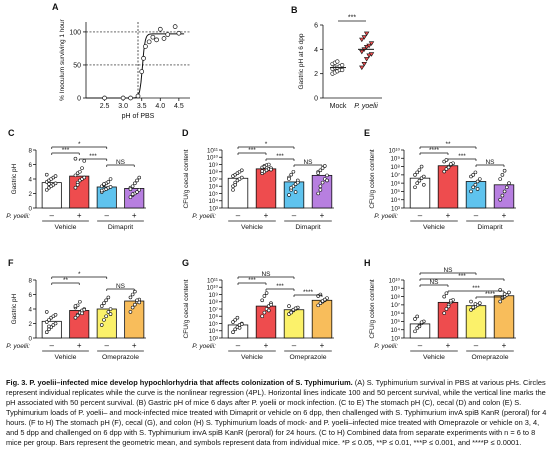 This screenshot has width=554, height=456. Describe the element at coordinates (294, 345) in the screenshot. I see `panel-g-infection-sign: –` at that location.